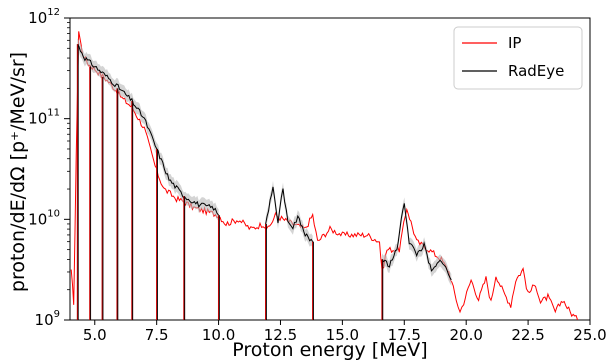 The image size is (608, 362). I want to click on y-tick-label: 109, so click(47, 319).